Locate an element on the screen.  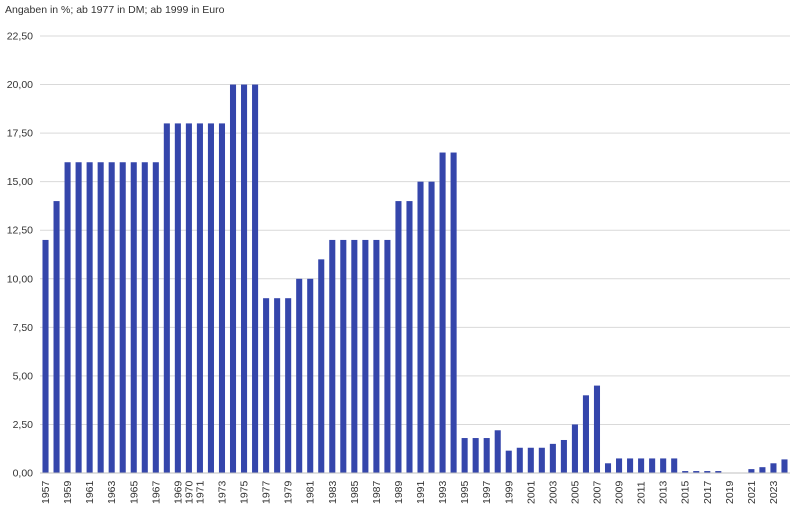
bar-1962 is located at coordinates (100, 317).